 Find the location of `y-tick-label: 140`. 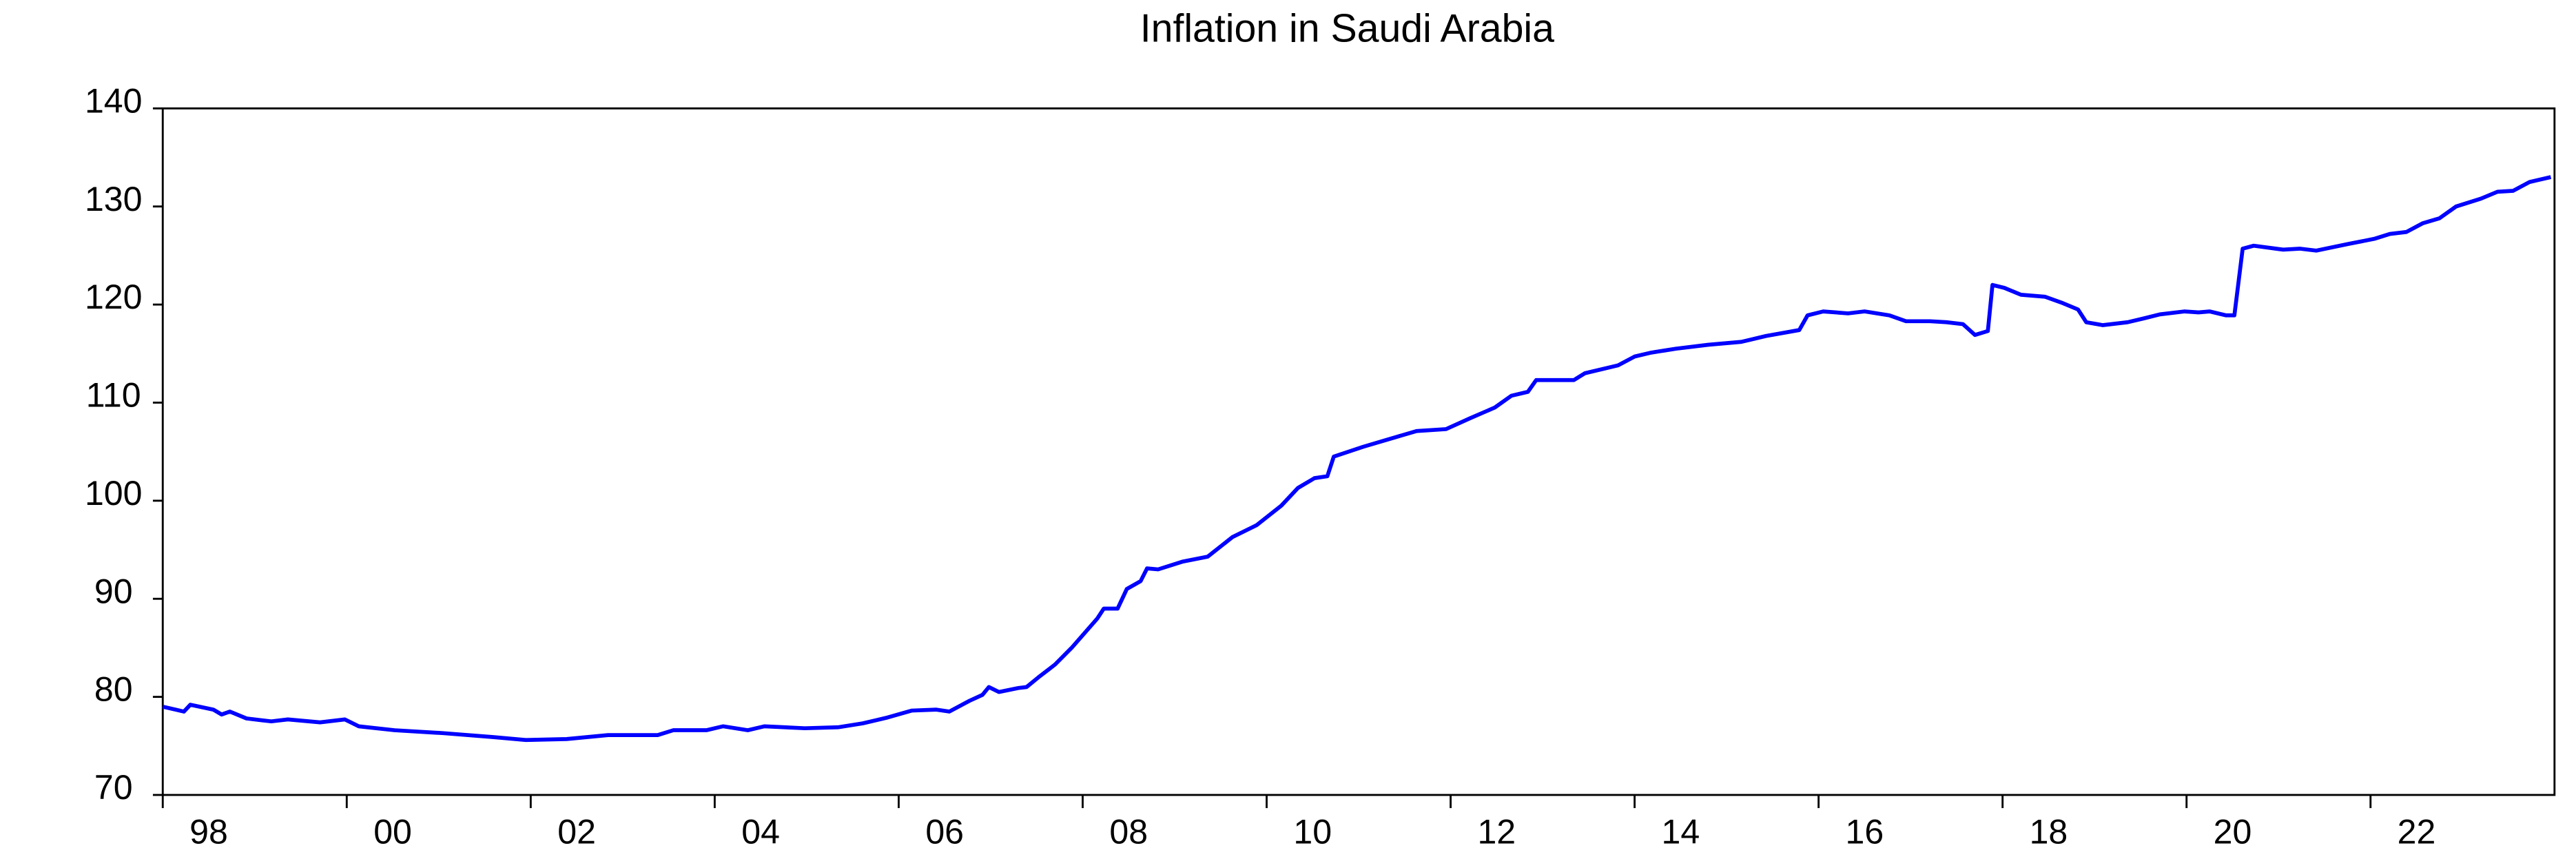

y-tick-label: 140 is located at coordinates (114, 100).